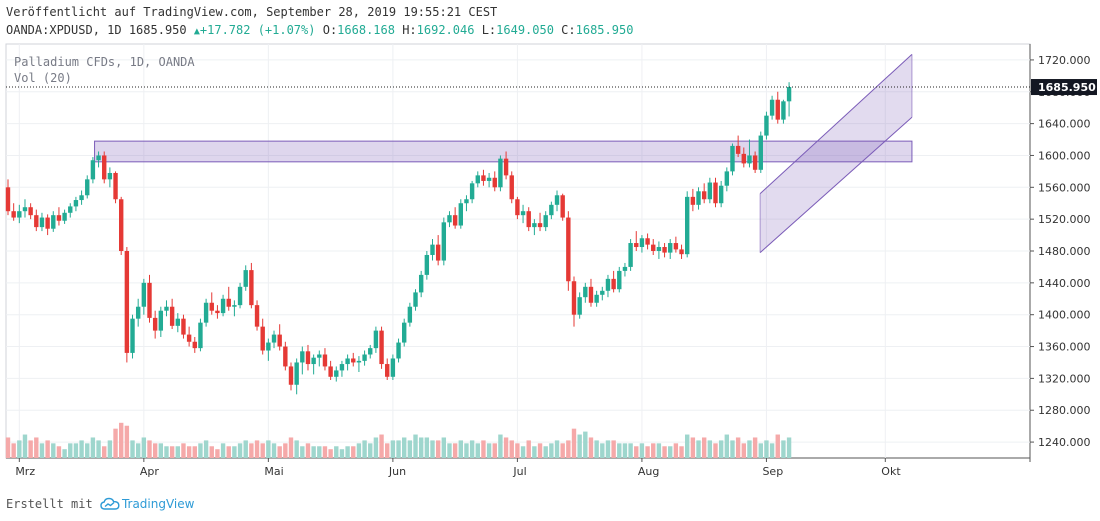 The image size is (1100, 521). Describe the element at coordinates (104, 62) in the screenshot. I see `series-legend: Palladium CFDs, 1D, OANDA` at that location.